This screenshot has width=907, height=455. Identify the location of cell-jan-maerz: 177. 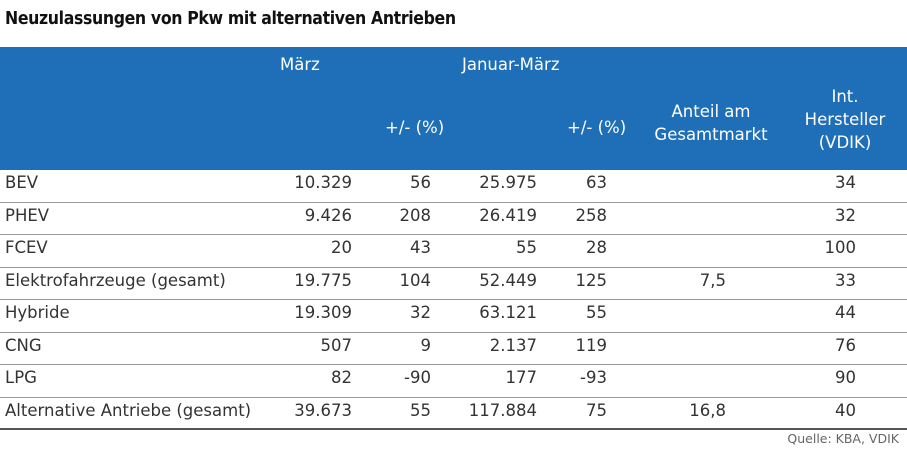
(521, 377).